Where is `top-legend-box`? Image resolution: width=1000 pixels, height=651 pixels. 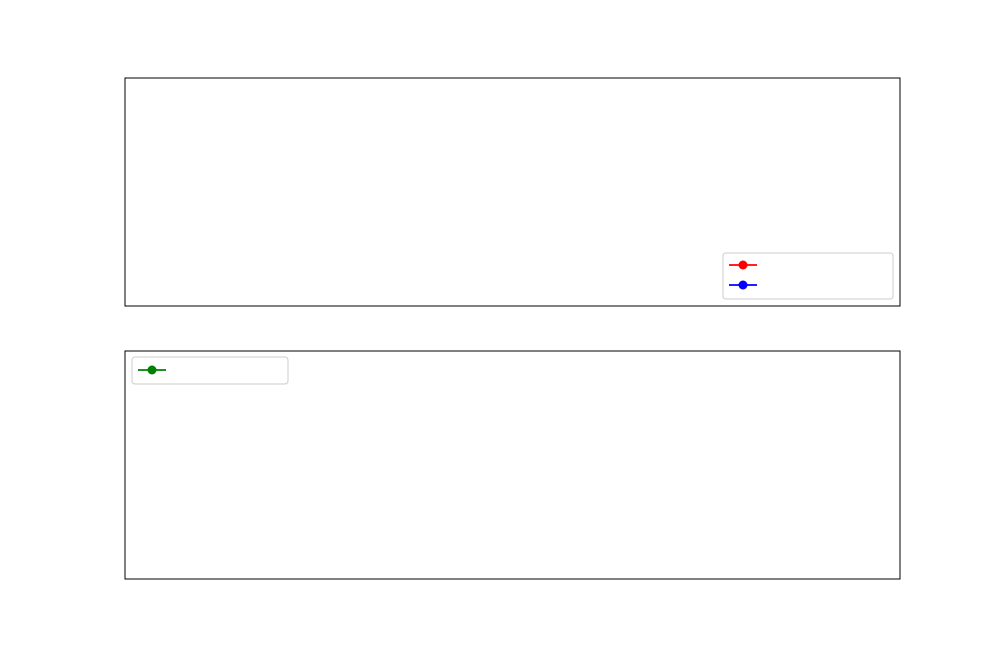 top-legend-box is located at coordinates (808, 276).